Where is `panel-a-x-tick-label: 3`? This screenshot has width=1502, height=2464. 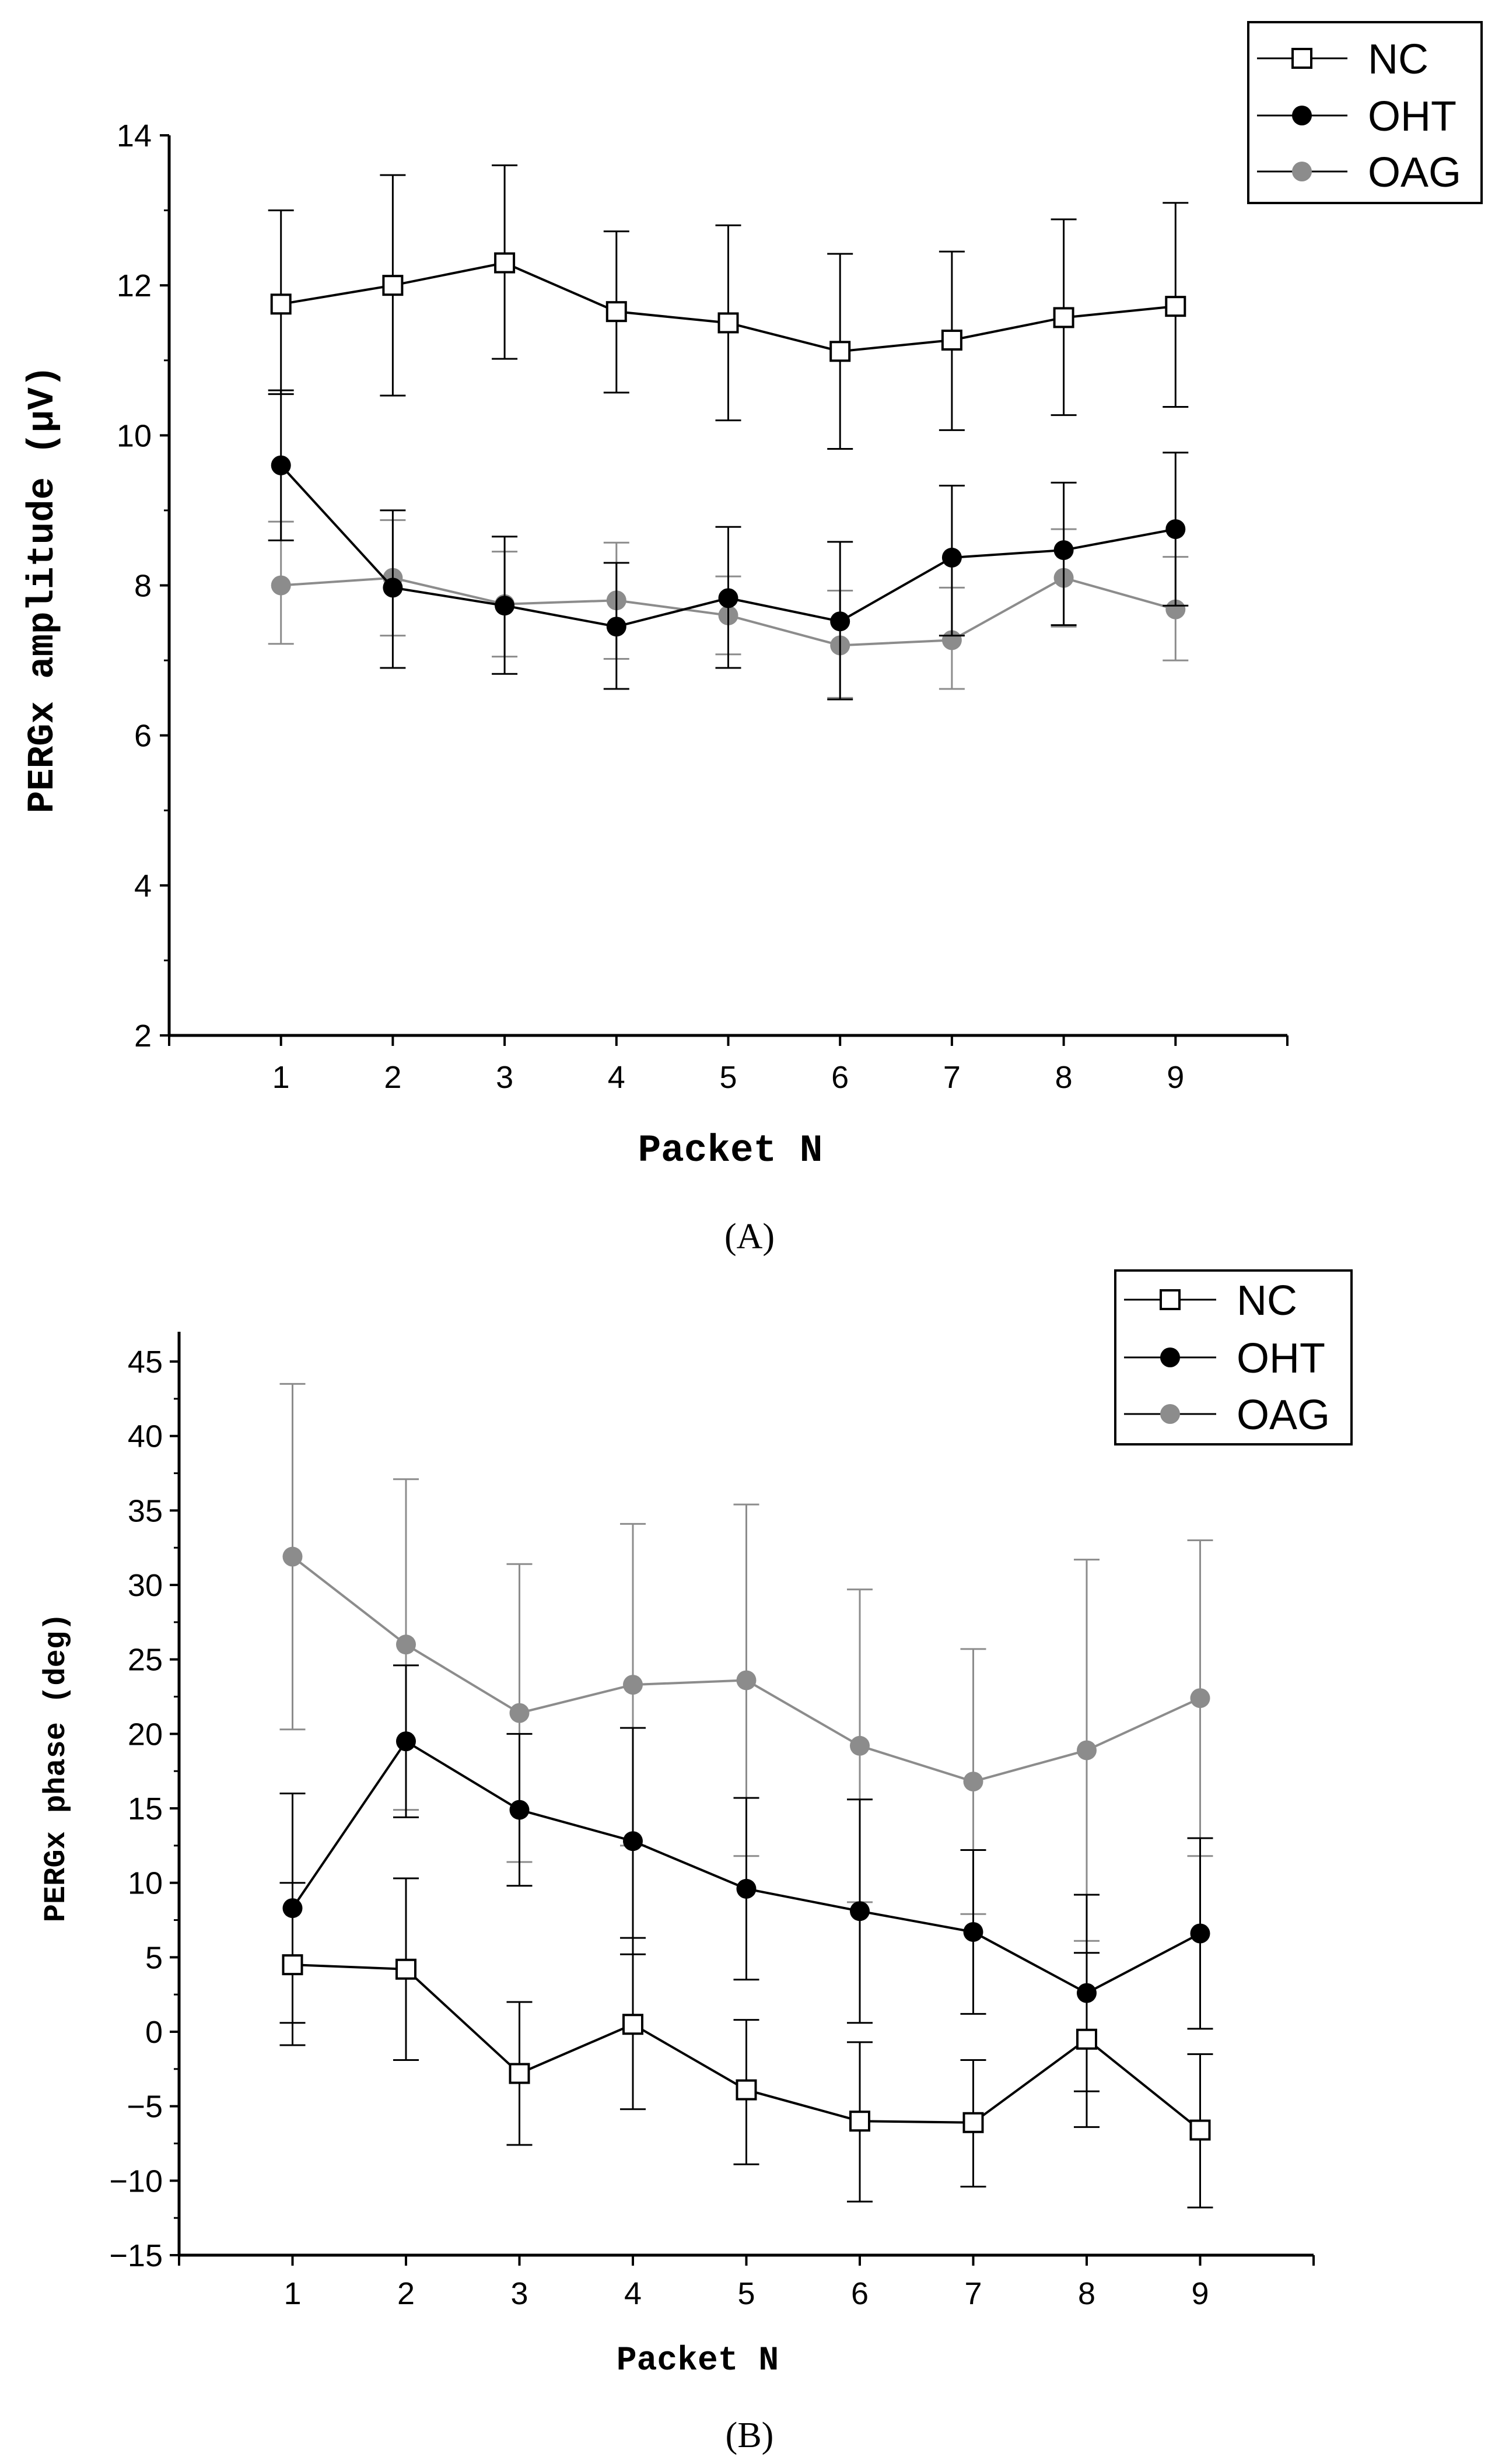 panel-a-x-tick-label: 3 is located at coordinates (504, 1077).